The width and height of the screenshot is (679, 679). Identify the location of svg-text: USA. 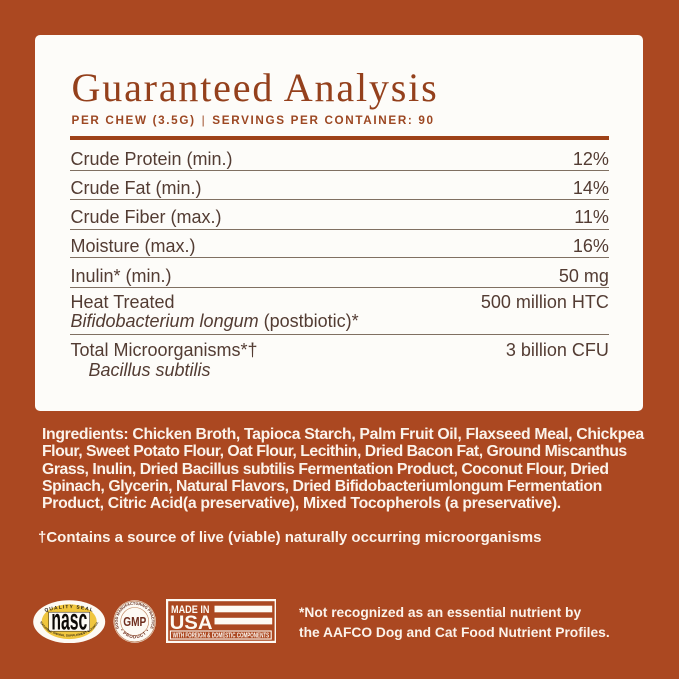
(190, 623).